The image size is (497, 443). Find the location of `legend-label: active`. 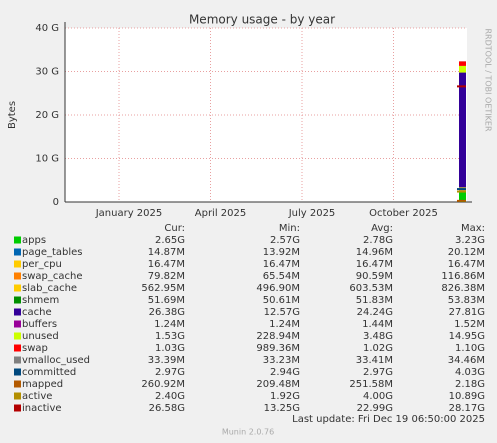

legend-label: active is located at coordinates (37, 396).